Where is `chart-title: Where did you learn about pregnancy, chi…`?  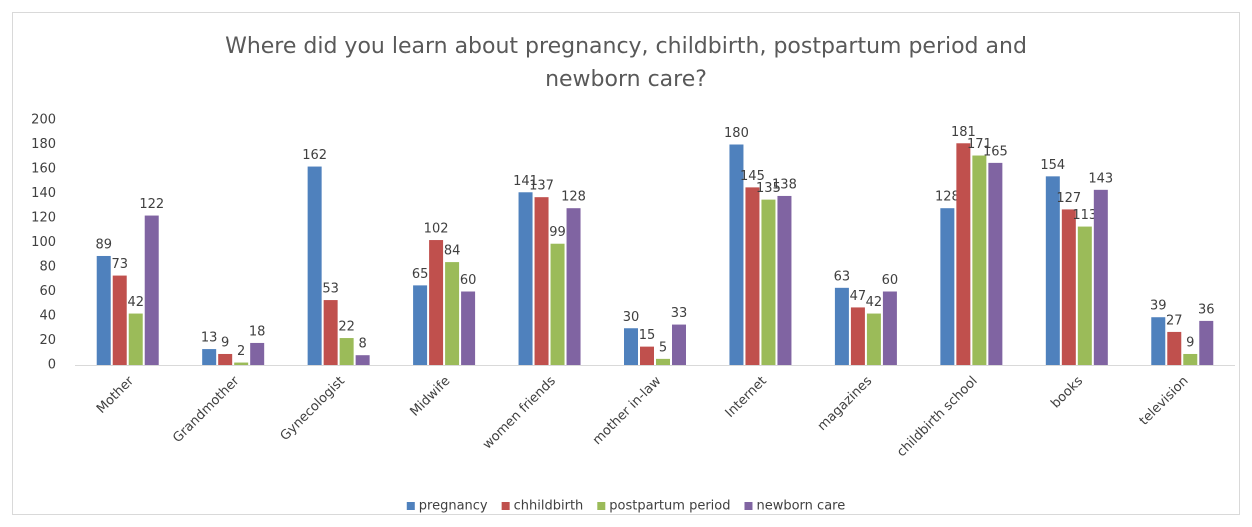 chart-title: Where did you learn about pregnancy, chi… is located at coordinates (626, 63).